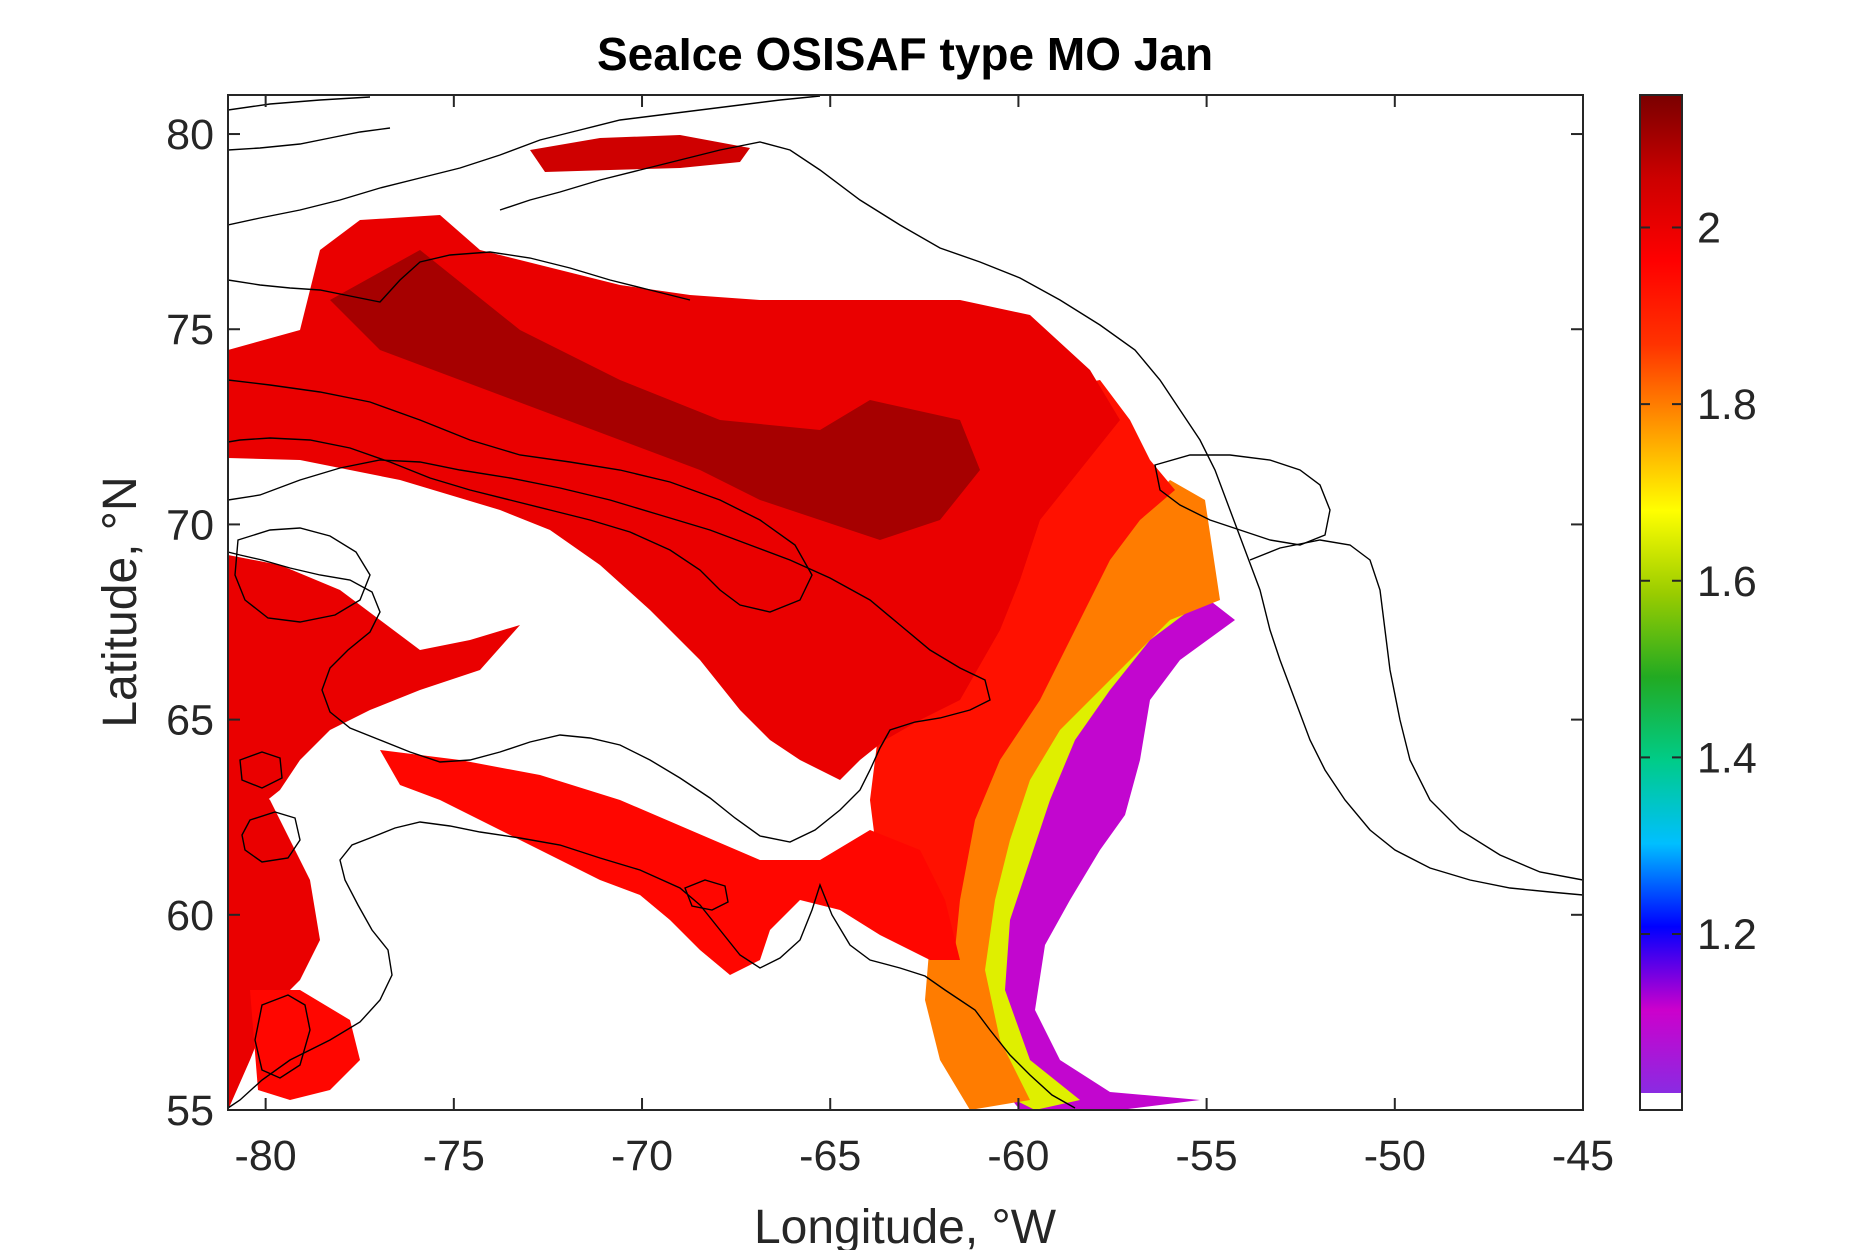  What do you see at coordinates (120, 601) in the screenshot?
I see `y-axis-label: Latitude, °N` at bounding box center [120, 601].